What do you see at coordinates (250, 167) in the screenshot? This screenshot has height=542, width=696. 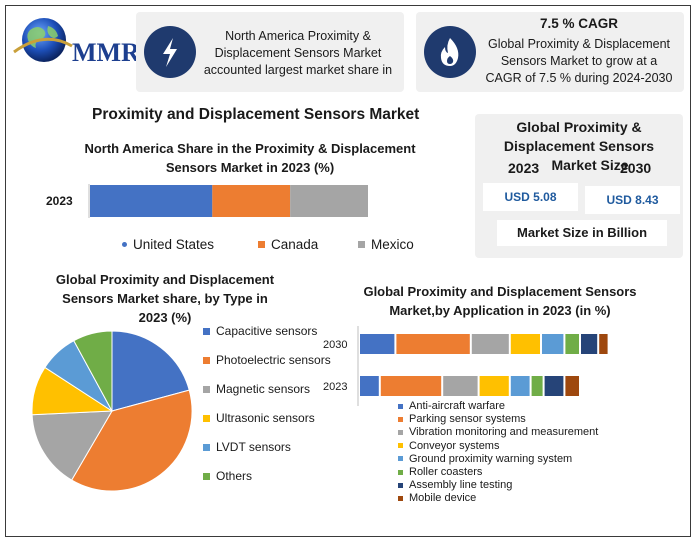 I see `title-line: Sensors Market in 2023 (%)` at bounding box center [250, 167].